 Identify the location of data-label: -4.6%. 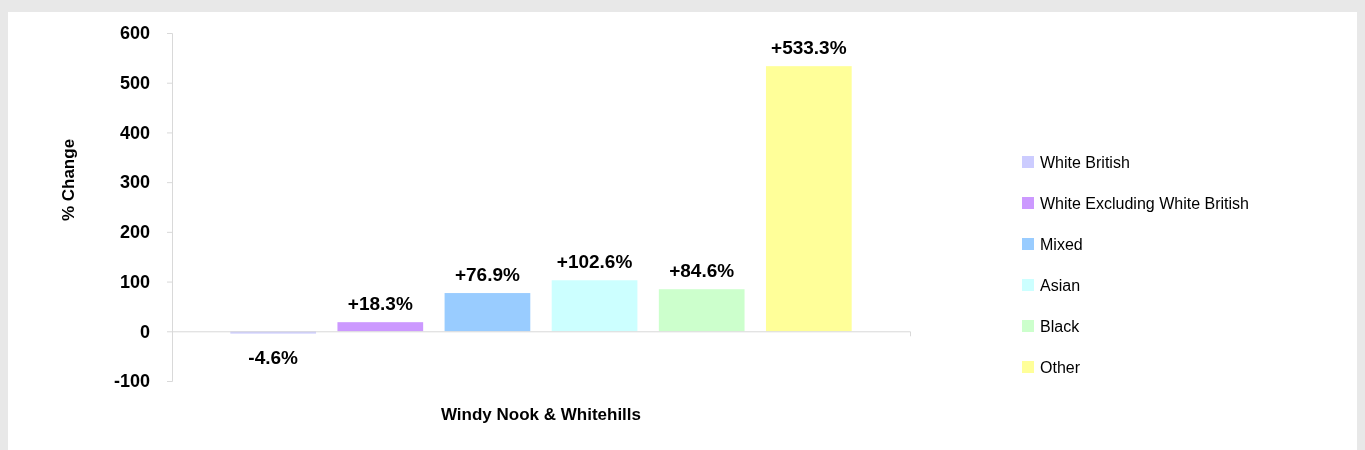
(273, 357).